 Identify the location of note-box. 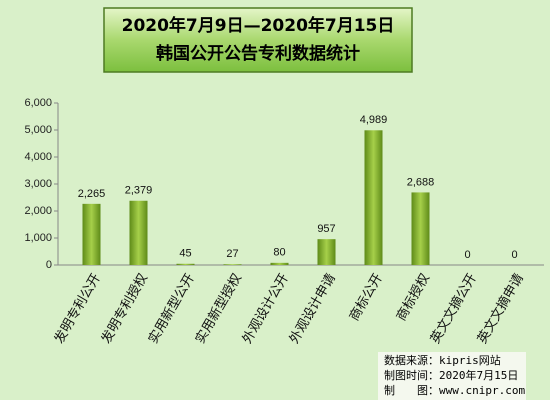
(452, 376).